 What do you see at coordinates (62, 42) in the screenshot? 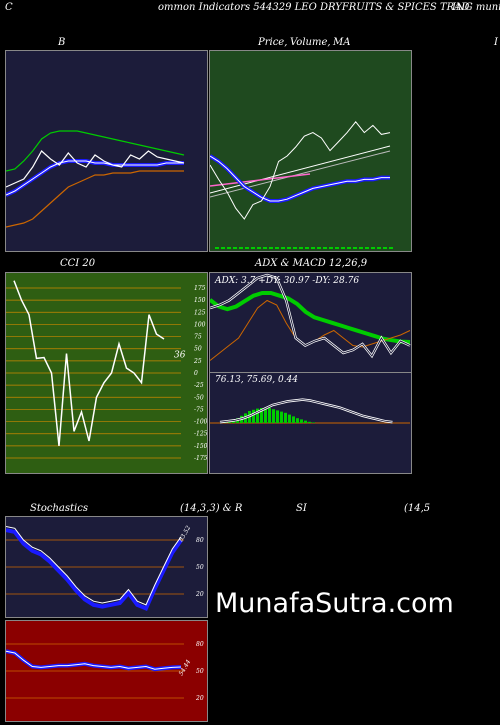
I see `bb-title: B` at bounding box center [62, 42].